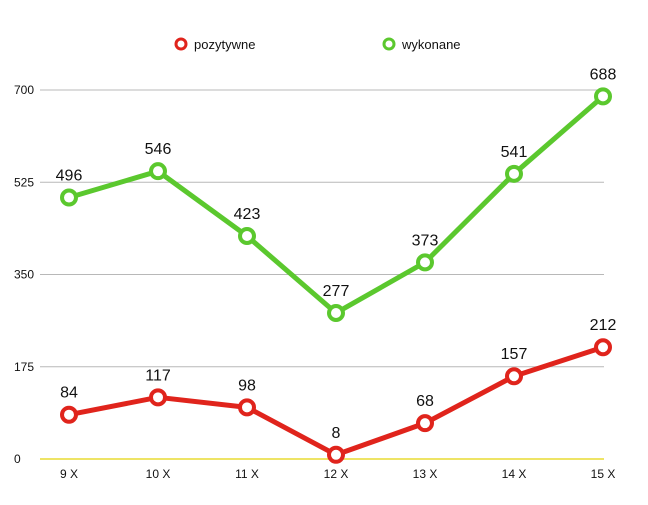 The width and height of the screenshot is (648, 505). I want to click on legend-label: pozytywne, so click(224, 44).